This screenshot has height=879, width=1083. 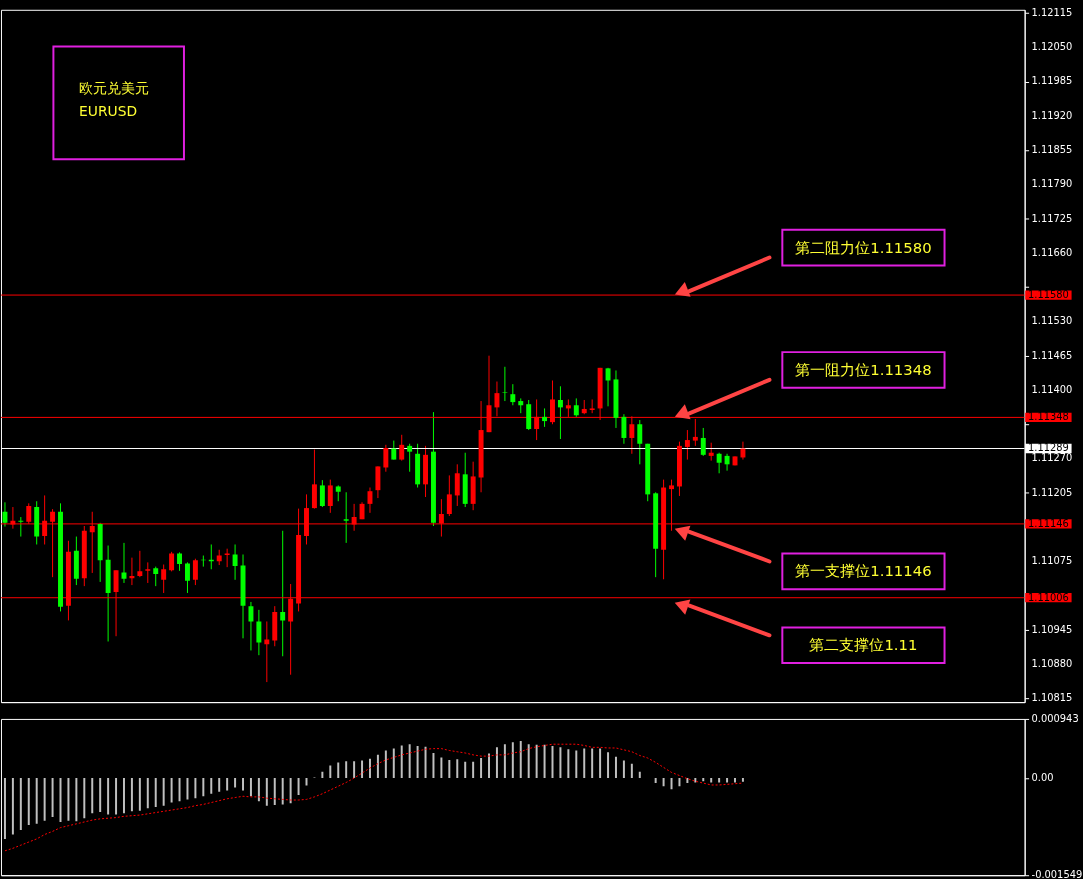 I want to click on text: EURUSD, so click(x=108, y=110).